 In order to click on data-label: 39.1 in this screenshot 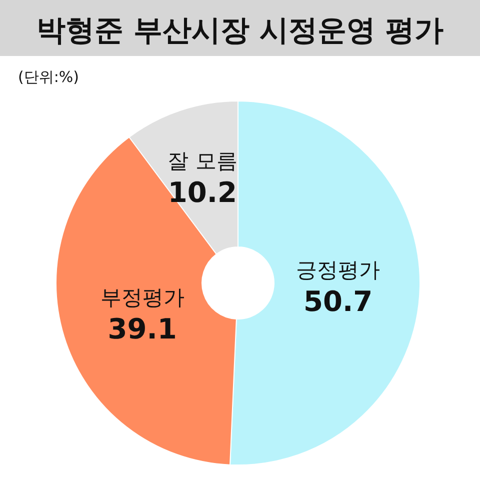, I will do `click(142, 329)`.